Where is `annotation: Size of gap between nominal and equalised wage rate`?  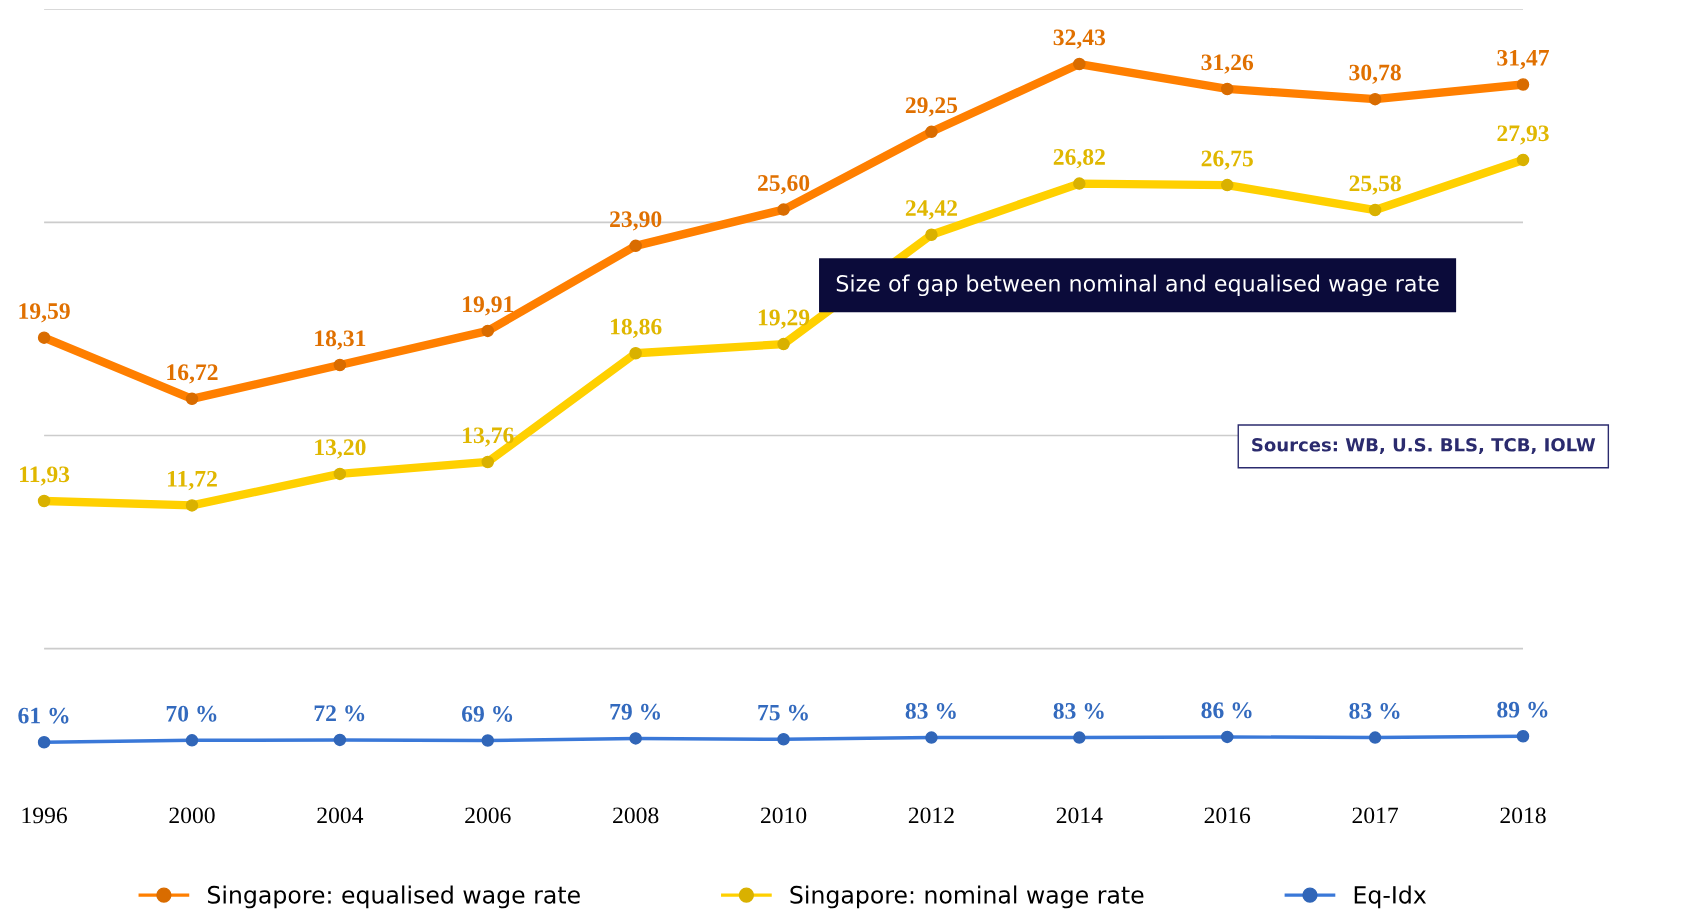
annotation: Size of gap between nominal and equalised wage rate is located at coordinates (1137, 285).